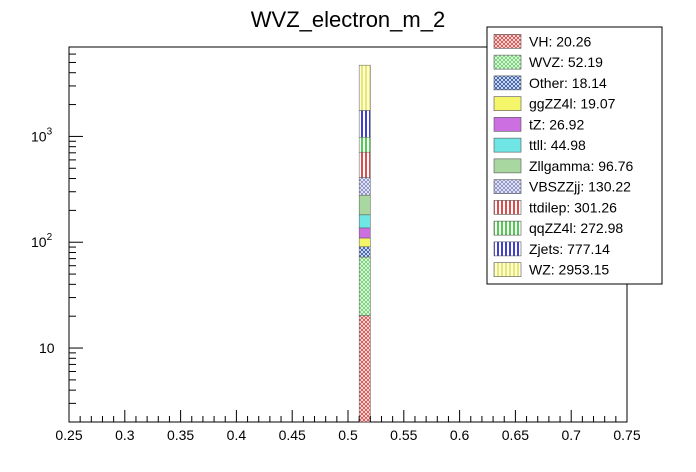 The image size is (696, 472). I want to click on legend-swatch-vh, so click(507, 41).